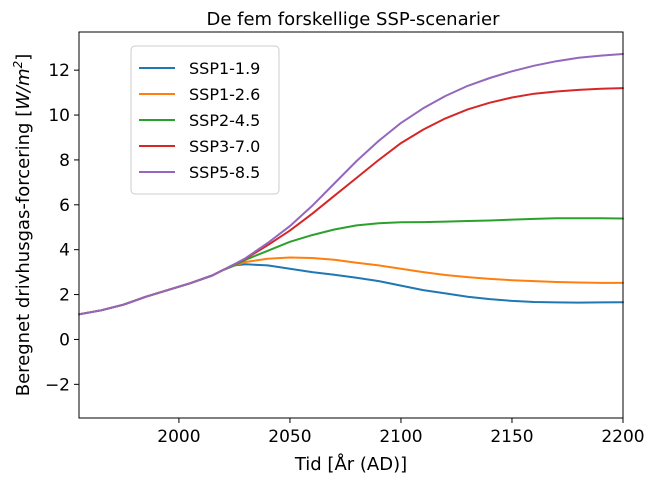  Describe the element at coordinates (64, 296) in the screenshot. I see `y-tick-label: 2` at that location.